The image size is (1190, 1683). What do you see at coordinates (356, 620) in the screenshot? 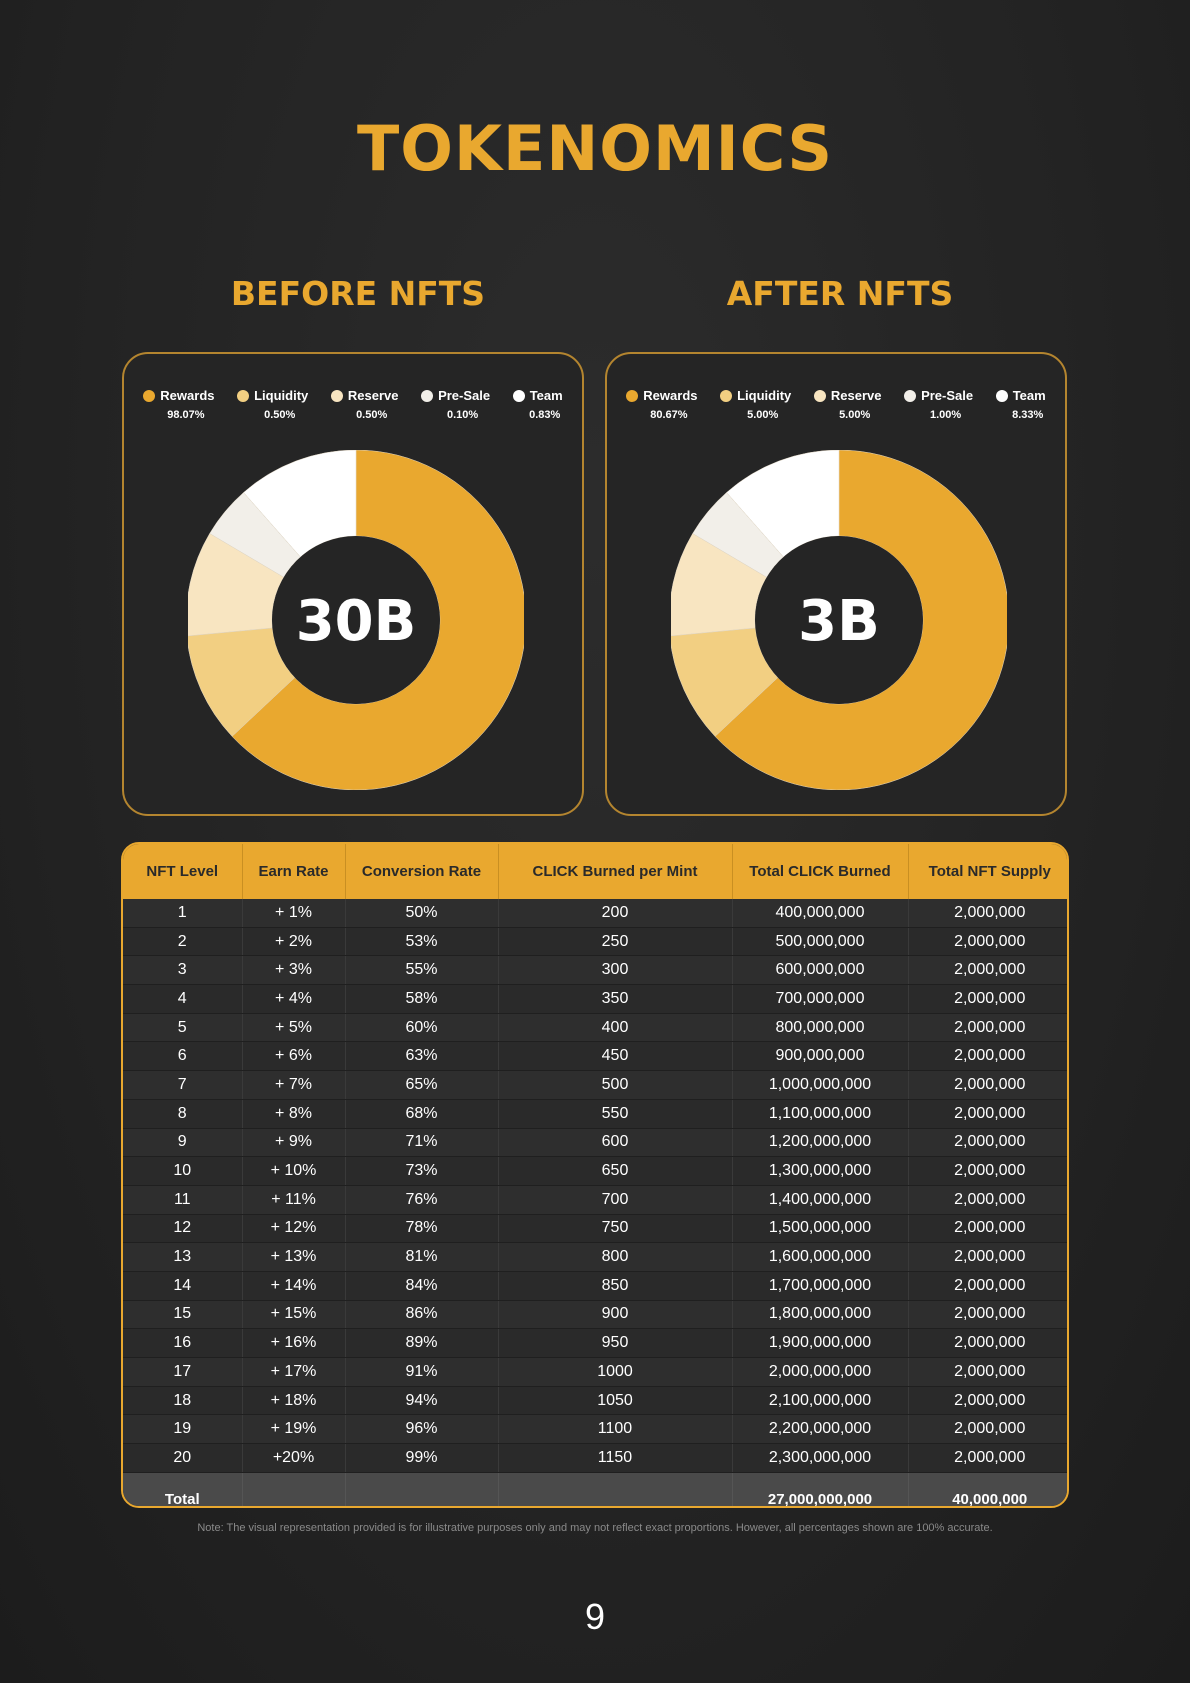
I see `before-nfts-donut-chart: 30B` at bounding box center [356, 620].